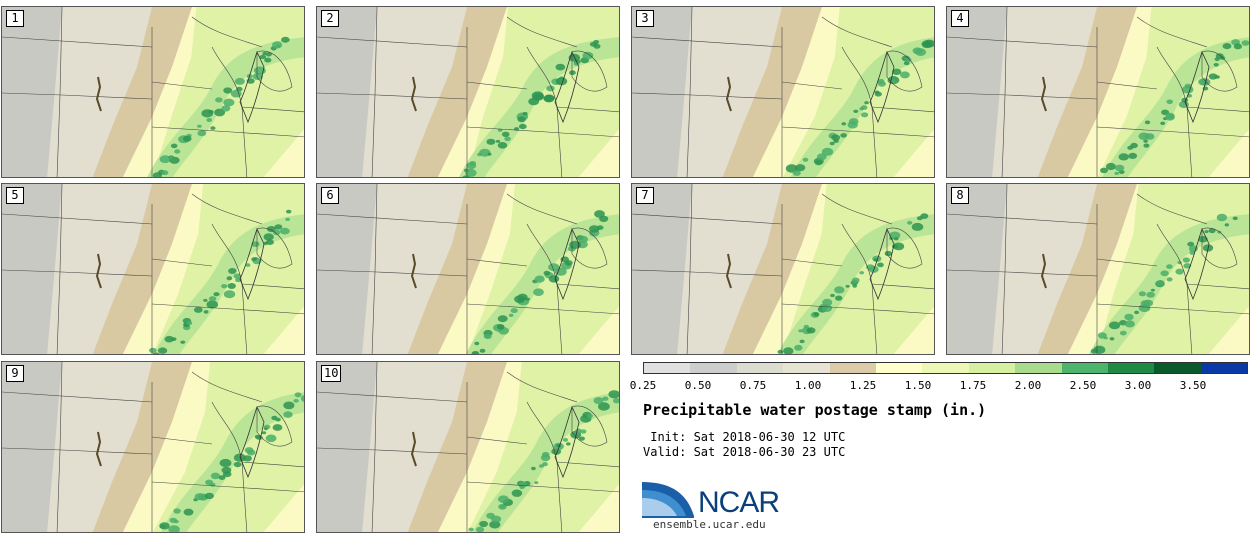 This screenshot has width=1260, height=533. Describe the element at coordinates (15, 373) in the screenshot. I see `member-number: 9` at that location.